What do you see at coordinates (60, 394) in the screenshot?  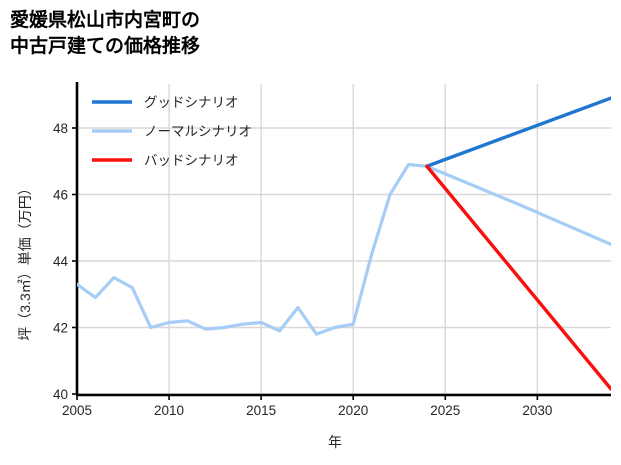 I see `y-tick-label-40: 40` at bounding box center [60, 394].